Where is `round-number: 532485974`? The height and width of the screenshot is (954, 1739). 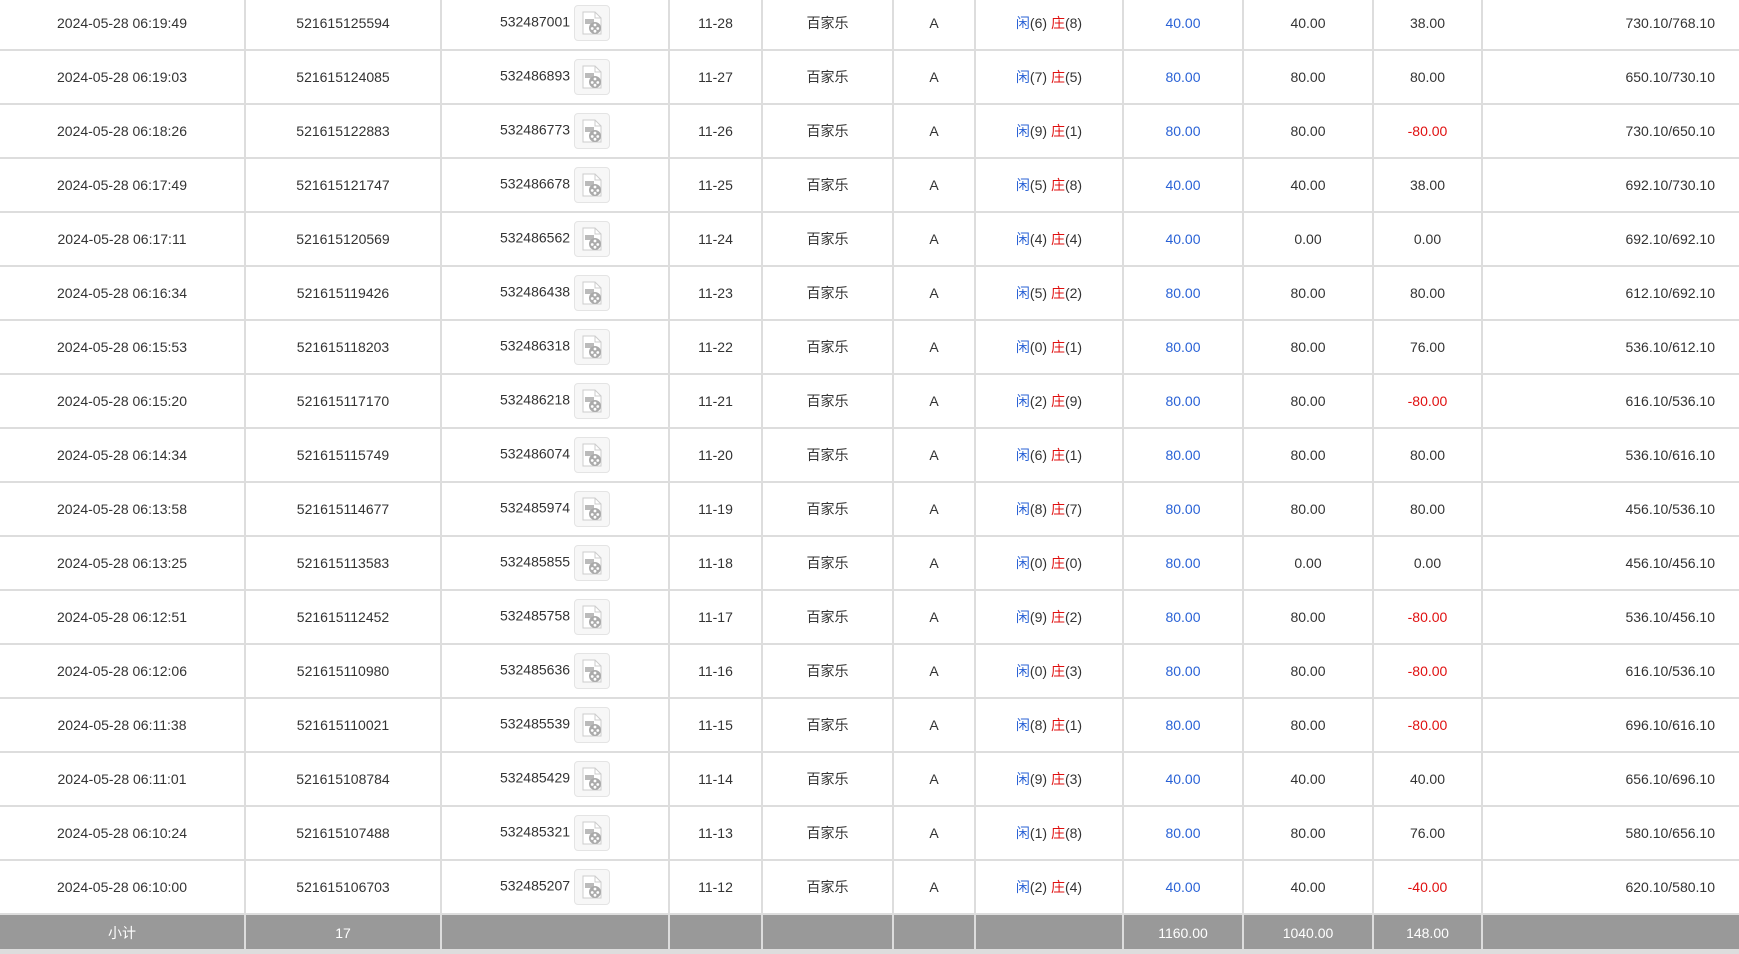
round-number: 532485974 is located at coordinates (535, 507).